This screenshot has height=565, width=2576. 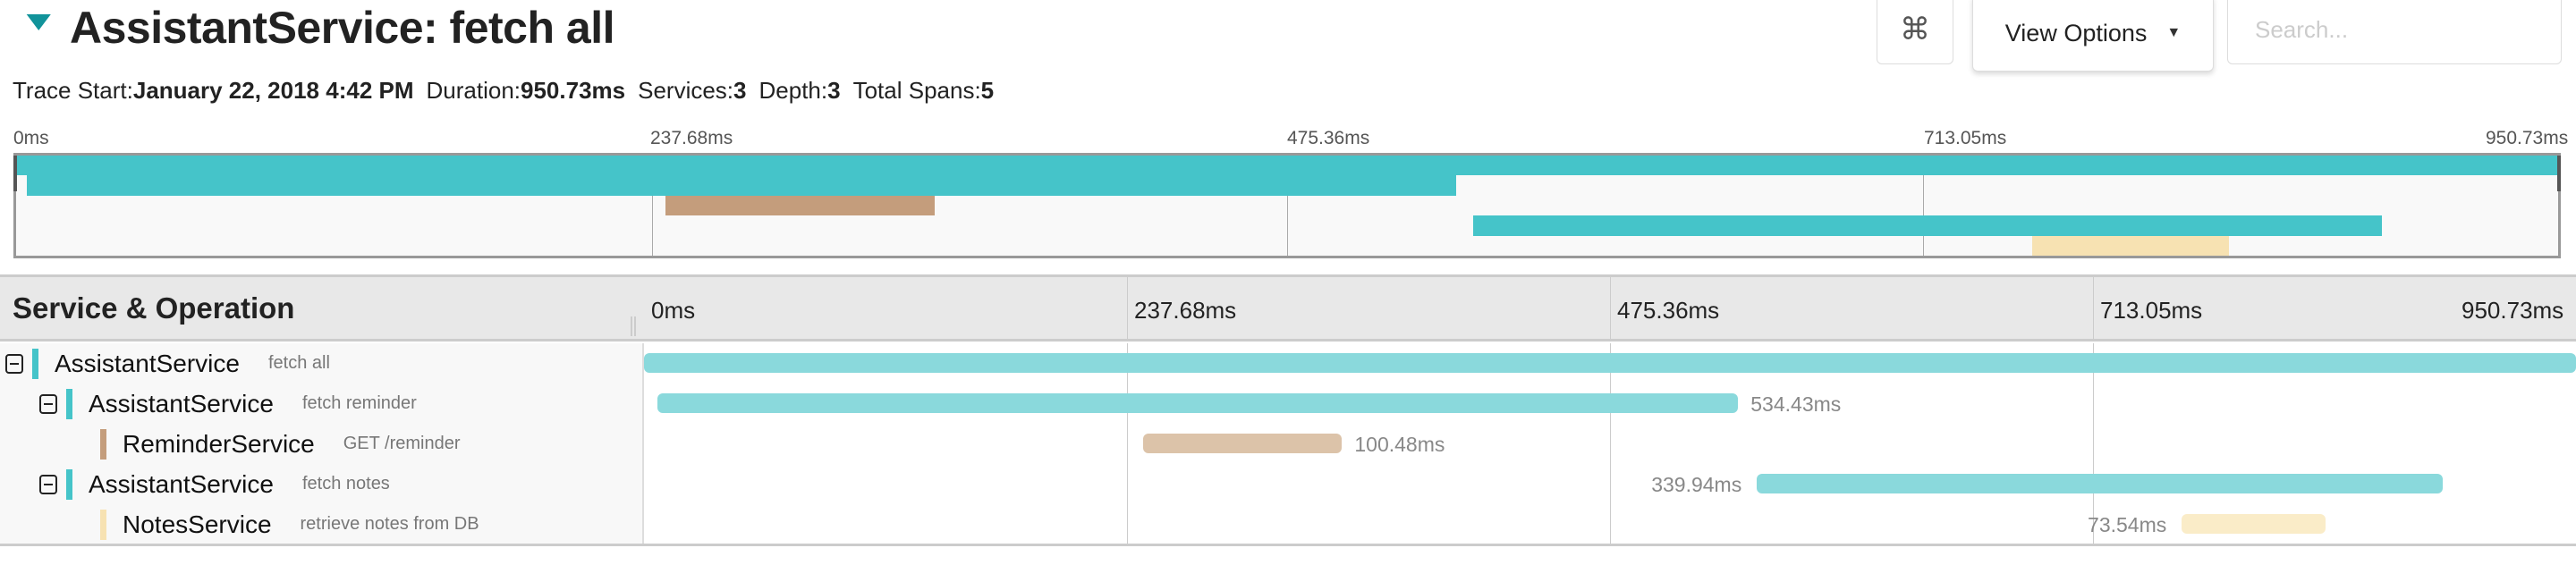 What do you see at coordinates (2151, 310) in the screenshot?
I see `timeline-tick-label: 713.05ms` at bounding box center [2151, 310].